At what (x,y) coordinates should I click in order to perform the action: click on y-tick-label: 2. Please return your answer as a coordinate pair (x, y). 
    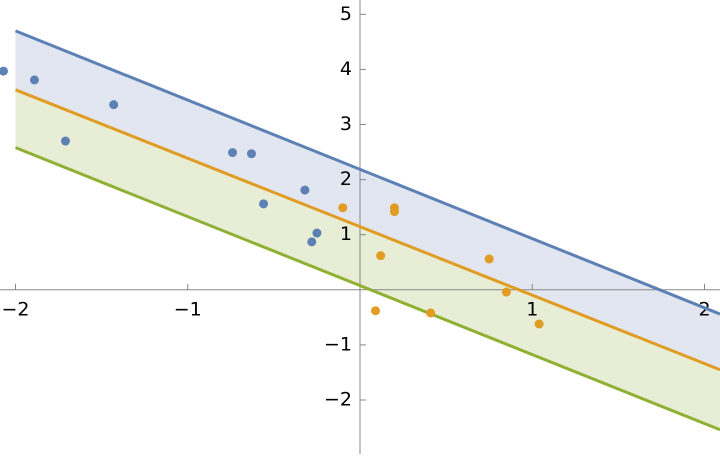
    Looking at the image, I should click on (346, 179).